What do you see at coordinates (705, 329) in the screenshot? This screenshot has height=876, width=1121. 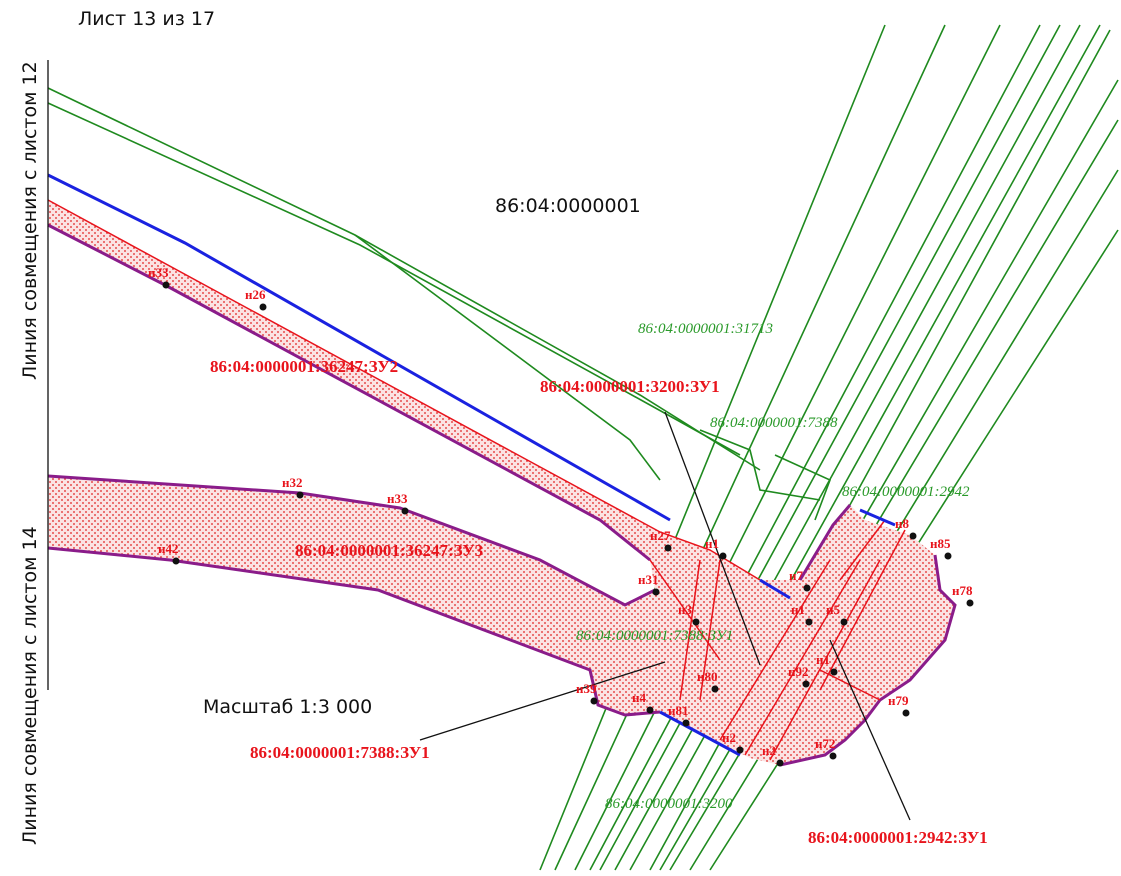 I see `neighbor-label: 86:04:0000001:31713` at bounding box center [705, 329].